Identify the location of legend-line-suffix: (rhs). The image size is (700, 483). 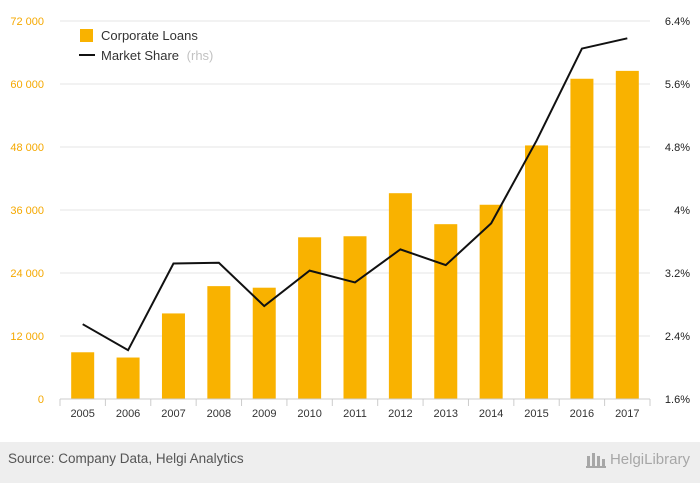
(200, 55).